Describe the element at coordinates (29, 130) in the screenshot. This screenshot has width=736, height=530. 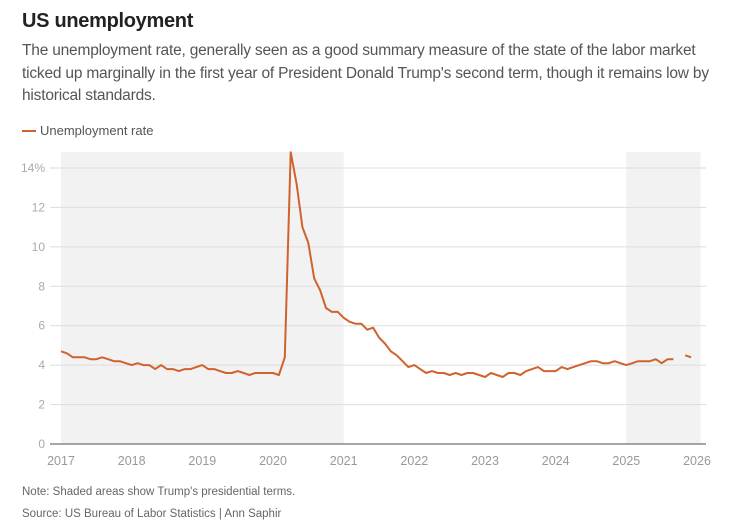
I see `legend-swatch` at that location.